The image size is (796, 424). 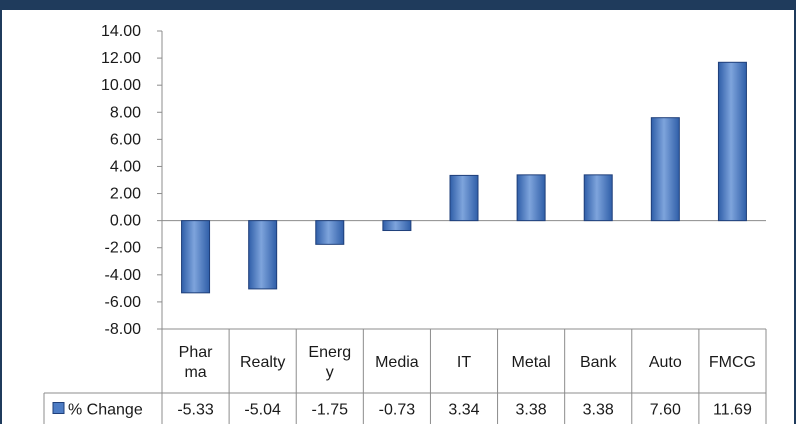 I want to click on y-tick-label: -8.00, so click(x=123, y=329).